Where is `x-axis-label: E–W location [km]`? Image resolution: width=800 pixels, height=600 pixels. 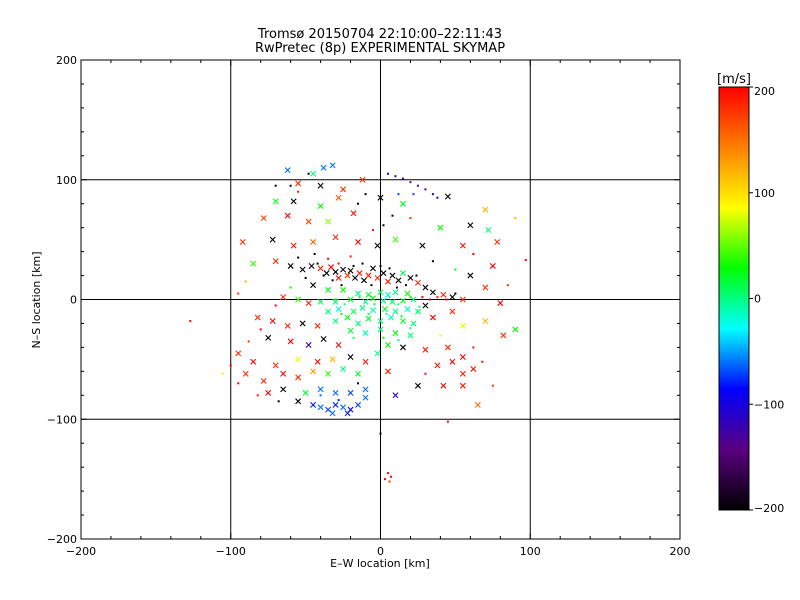
x-axis-label: E–W location [km] is located at coordinates (380, 563).